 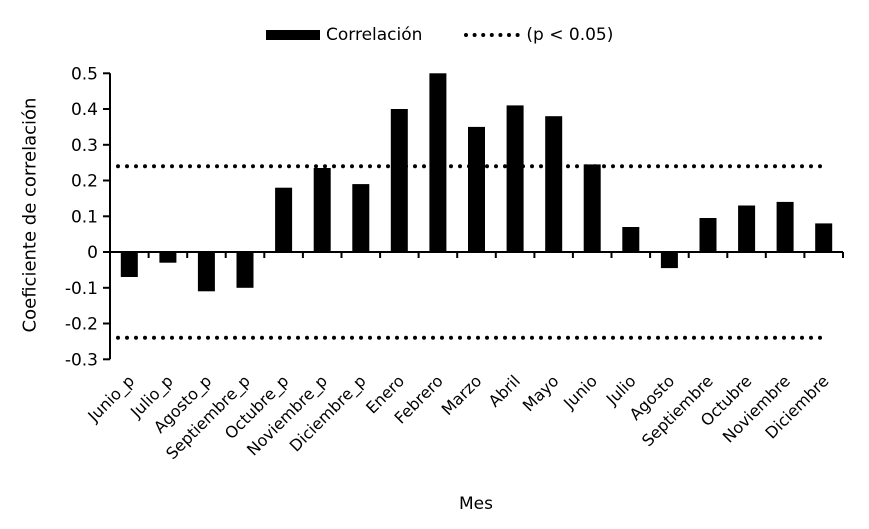 I want to click on y-axis-title: Coeficiente de correlación, so click(x=30, y=215).